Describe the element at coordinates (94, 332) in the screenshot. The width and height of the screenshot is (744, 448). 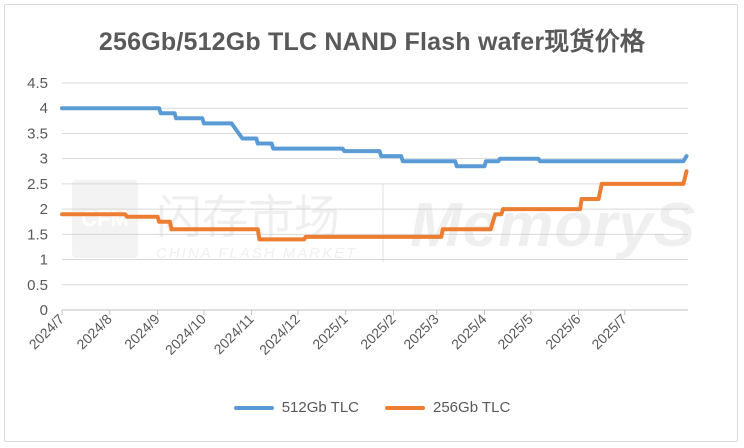
I see `x-tick-label: 2024/8` at that location.